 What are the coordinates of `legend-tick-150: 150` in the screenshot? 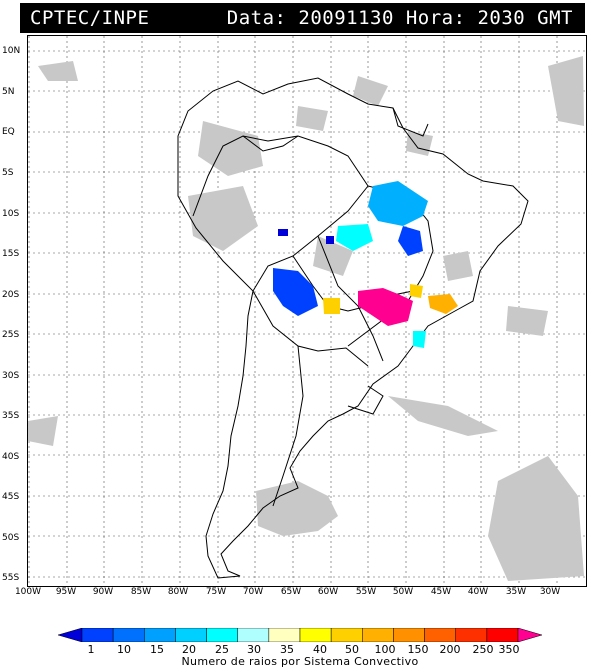 It's located at (418, 649).